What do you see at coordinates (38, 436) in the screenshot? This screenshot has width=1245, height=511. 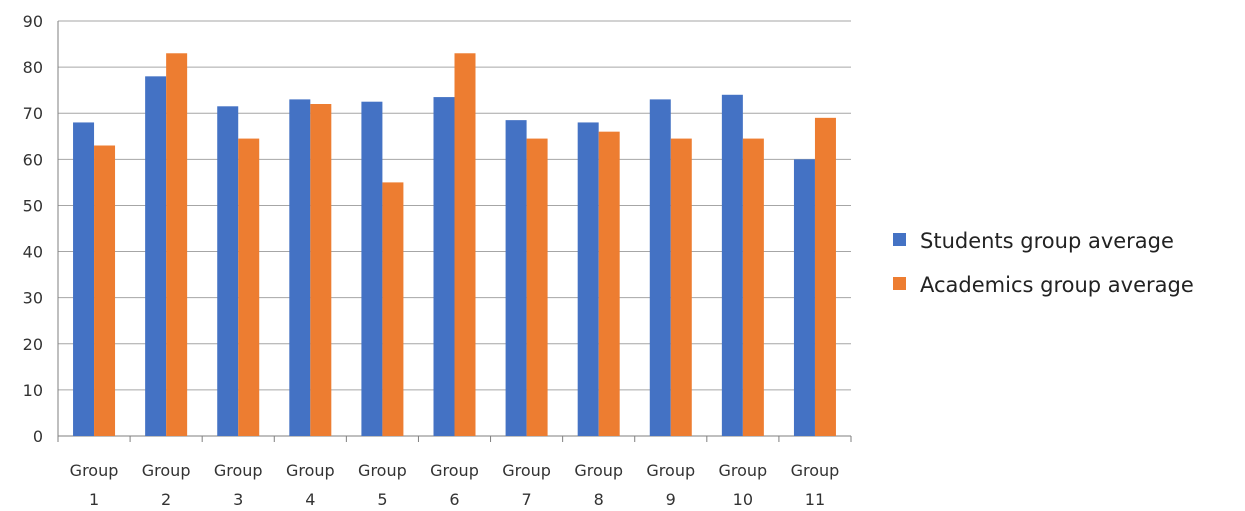 I see `y-tick-label: 0` at bounding box center [38, 436].